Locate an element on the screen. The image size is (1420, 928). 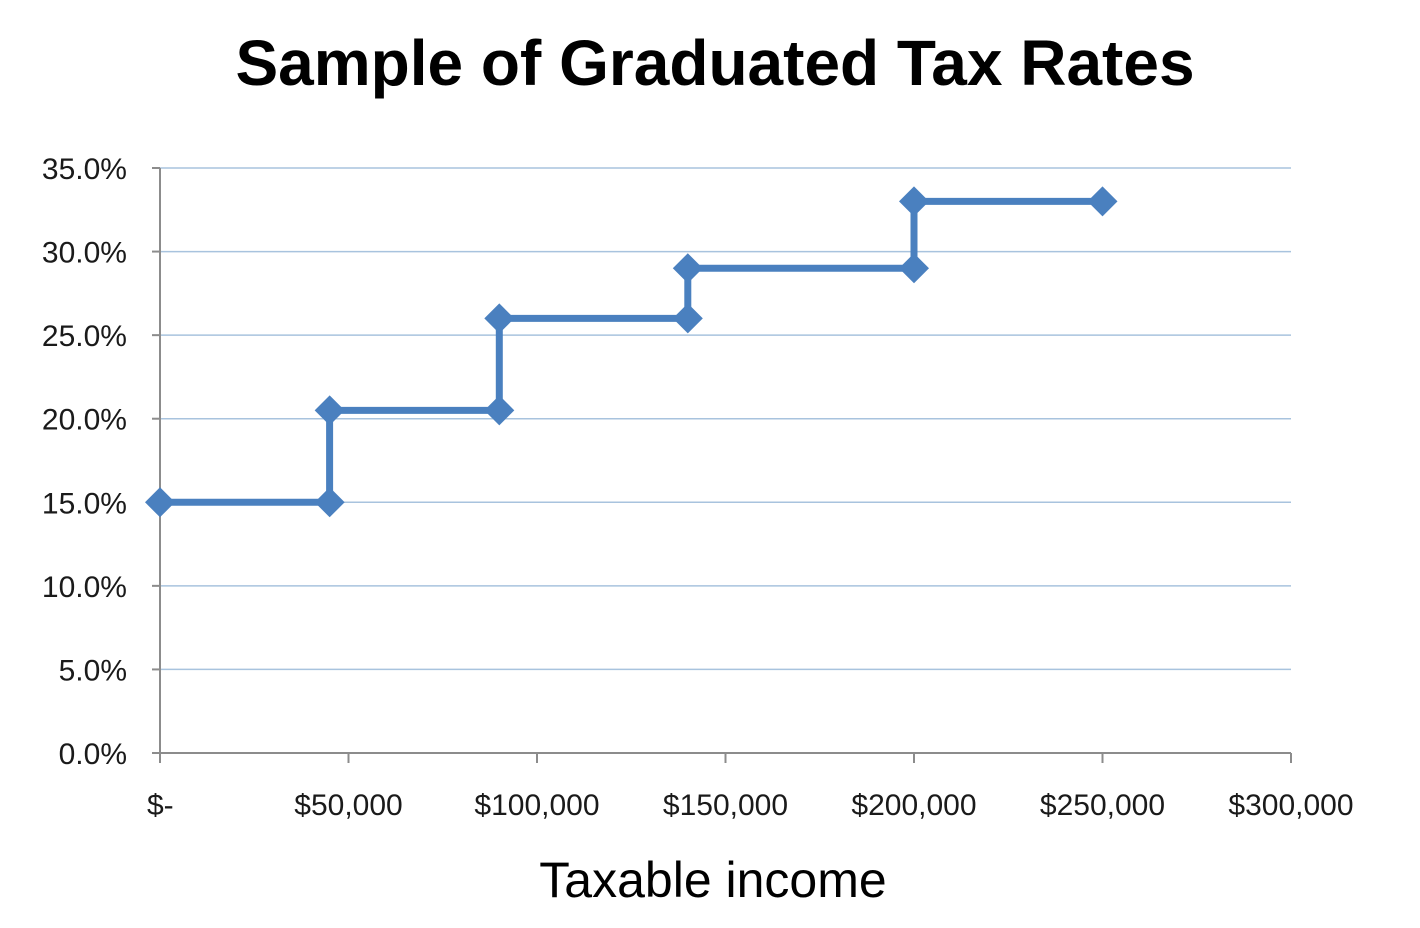
x-tick-label: $300,000 is located at coordinates (1290, 805).